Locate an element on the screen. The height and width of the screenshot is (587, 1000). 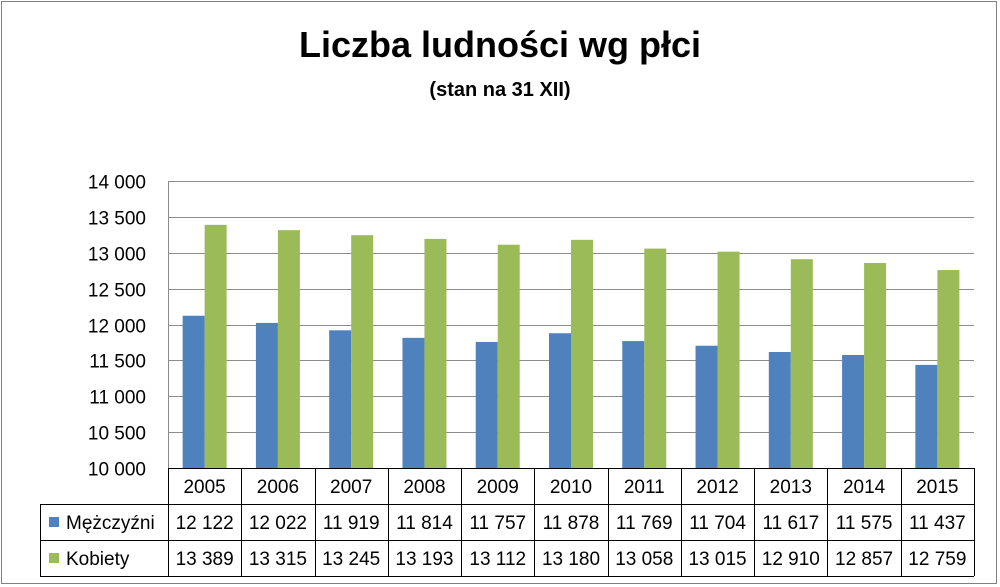
y-tick-label: 12 500 is located at coordinates (117, 291).